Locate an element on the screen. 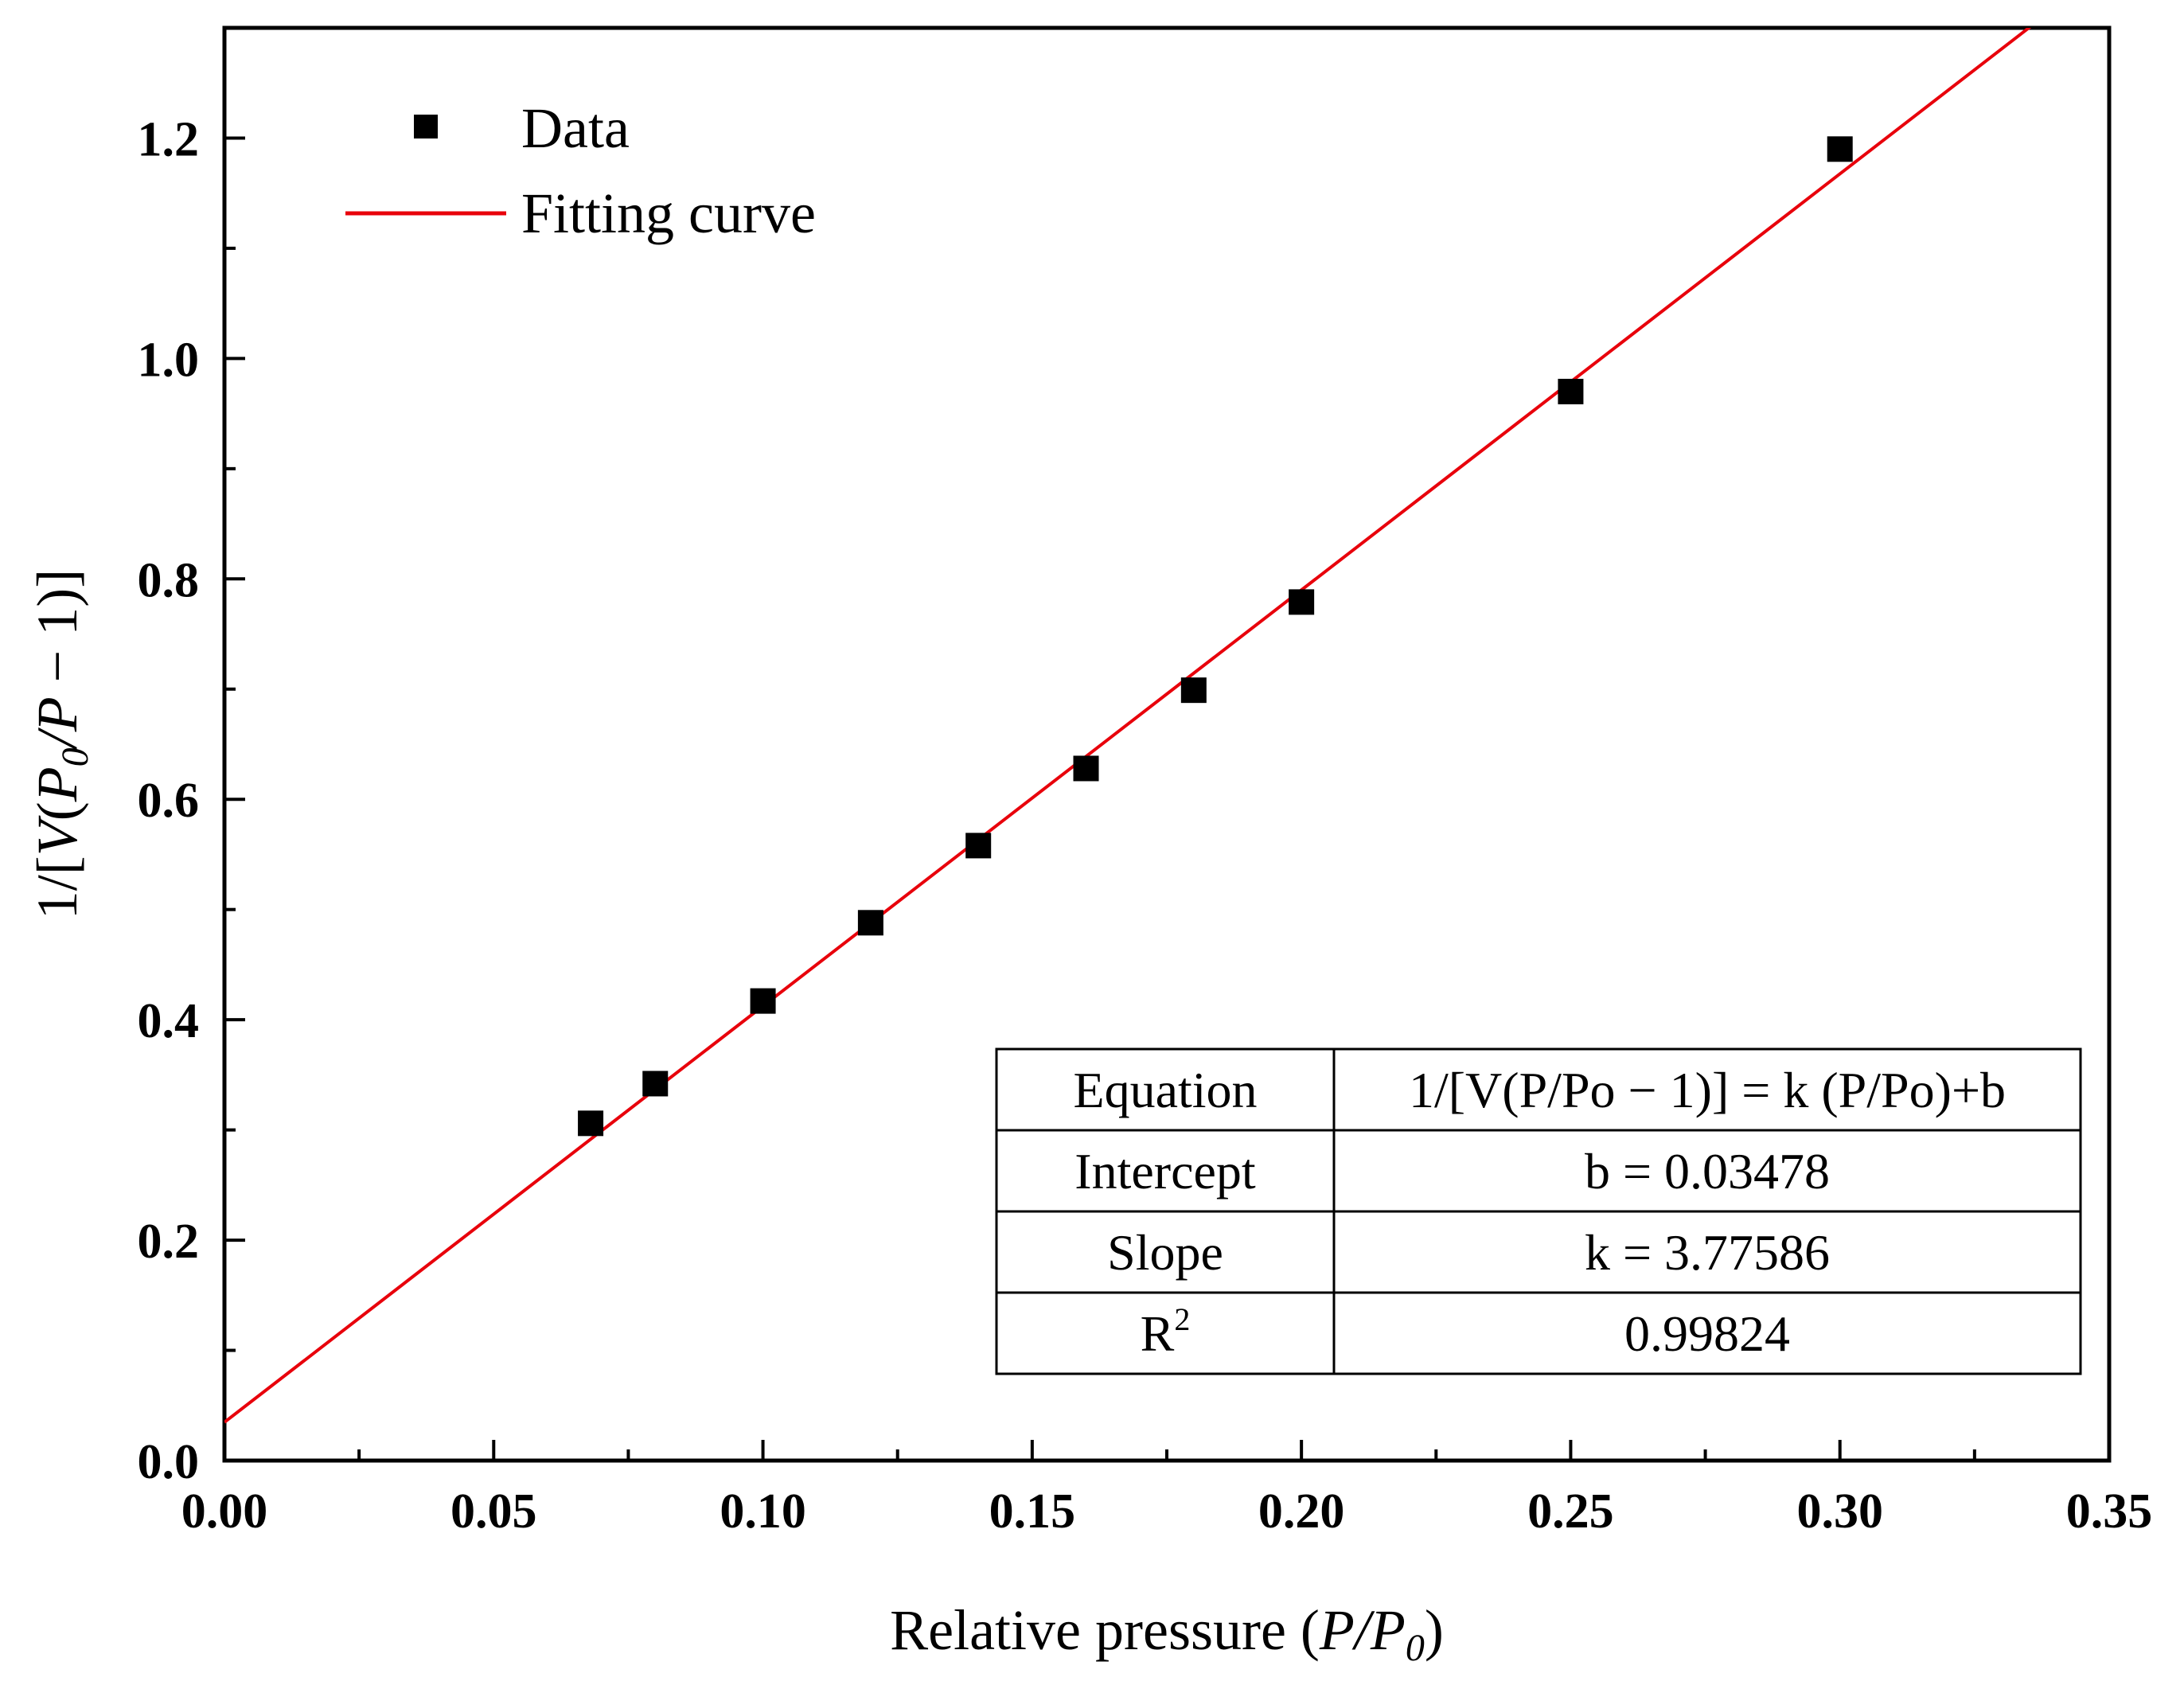 The height and width of the screenshot is (1689, 2184). fit-table-r2-value: 0.99824 is located at coordinates (1707, 1333).